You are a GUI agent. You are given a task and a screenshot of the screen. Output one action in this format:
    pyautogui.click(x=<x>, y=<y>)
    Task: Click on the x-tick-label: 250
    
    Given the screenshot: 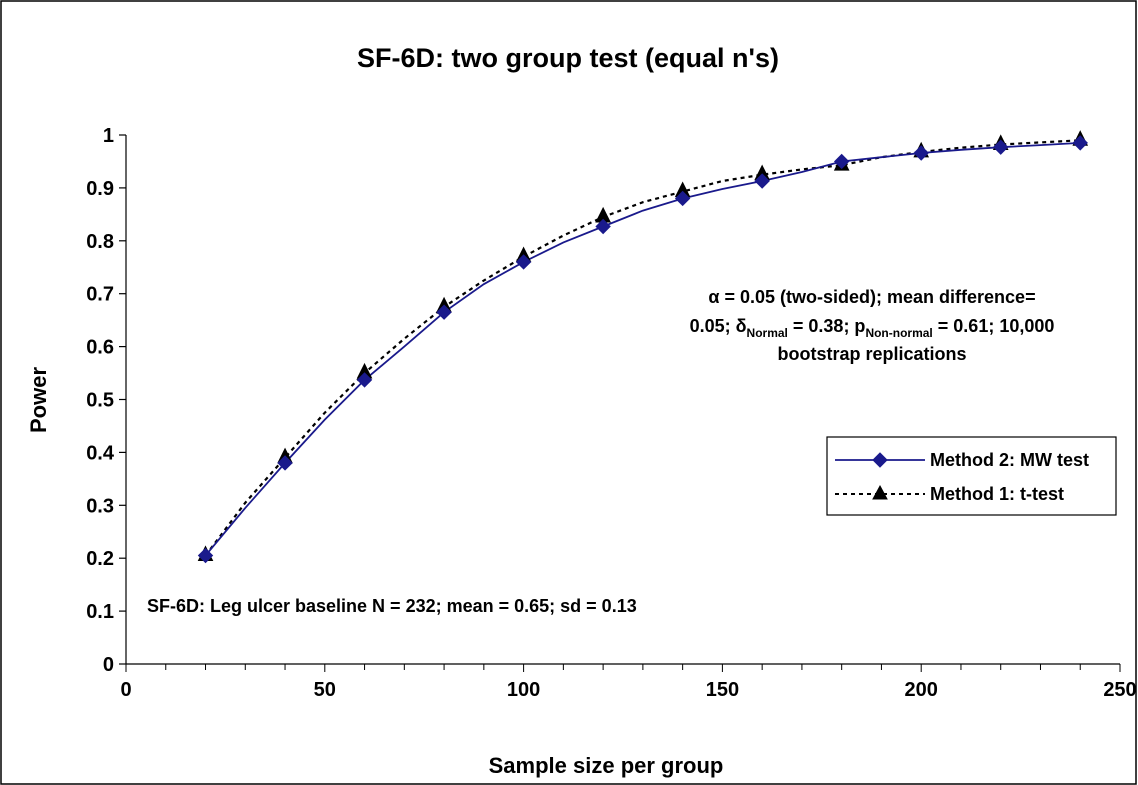 What is the action you would take?
    pyautogui.click(x=1119, y=690)
    